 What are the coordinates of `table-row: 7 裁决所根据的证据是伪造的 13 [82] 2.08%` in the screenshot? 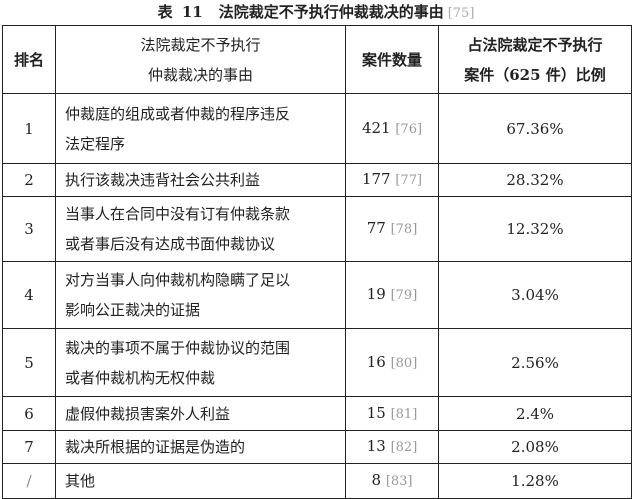 It's located at (317, 447).